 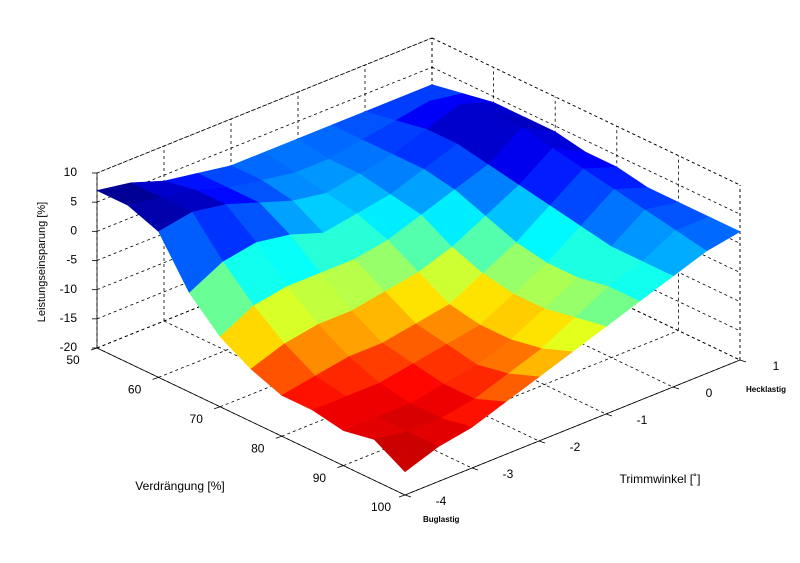 What do you see at coordinates (575, 447) in the screenshot?
I see `y-tick-label: -2` at bounding box center [575, 447].